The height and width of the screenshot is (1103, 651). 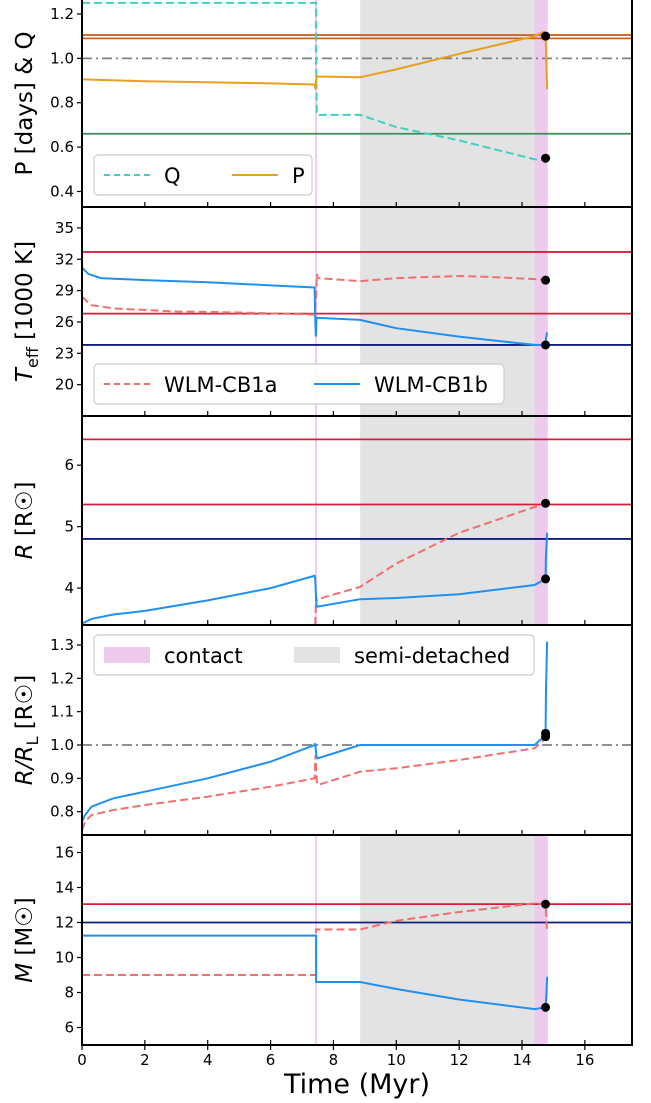 I want to click on legend: contact semi-detached, so click(x=314, y=655).